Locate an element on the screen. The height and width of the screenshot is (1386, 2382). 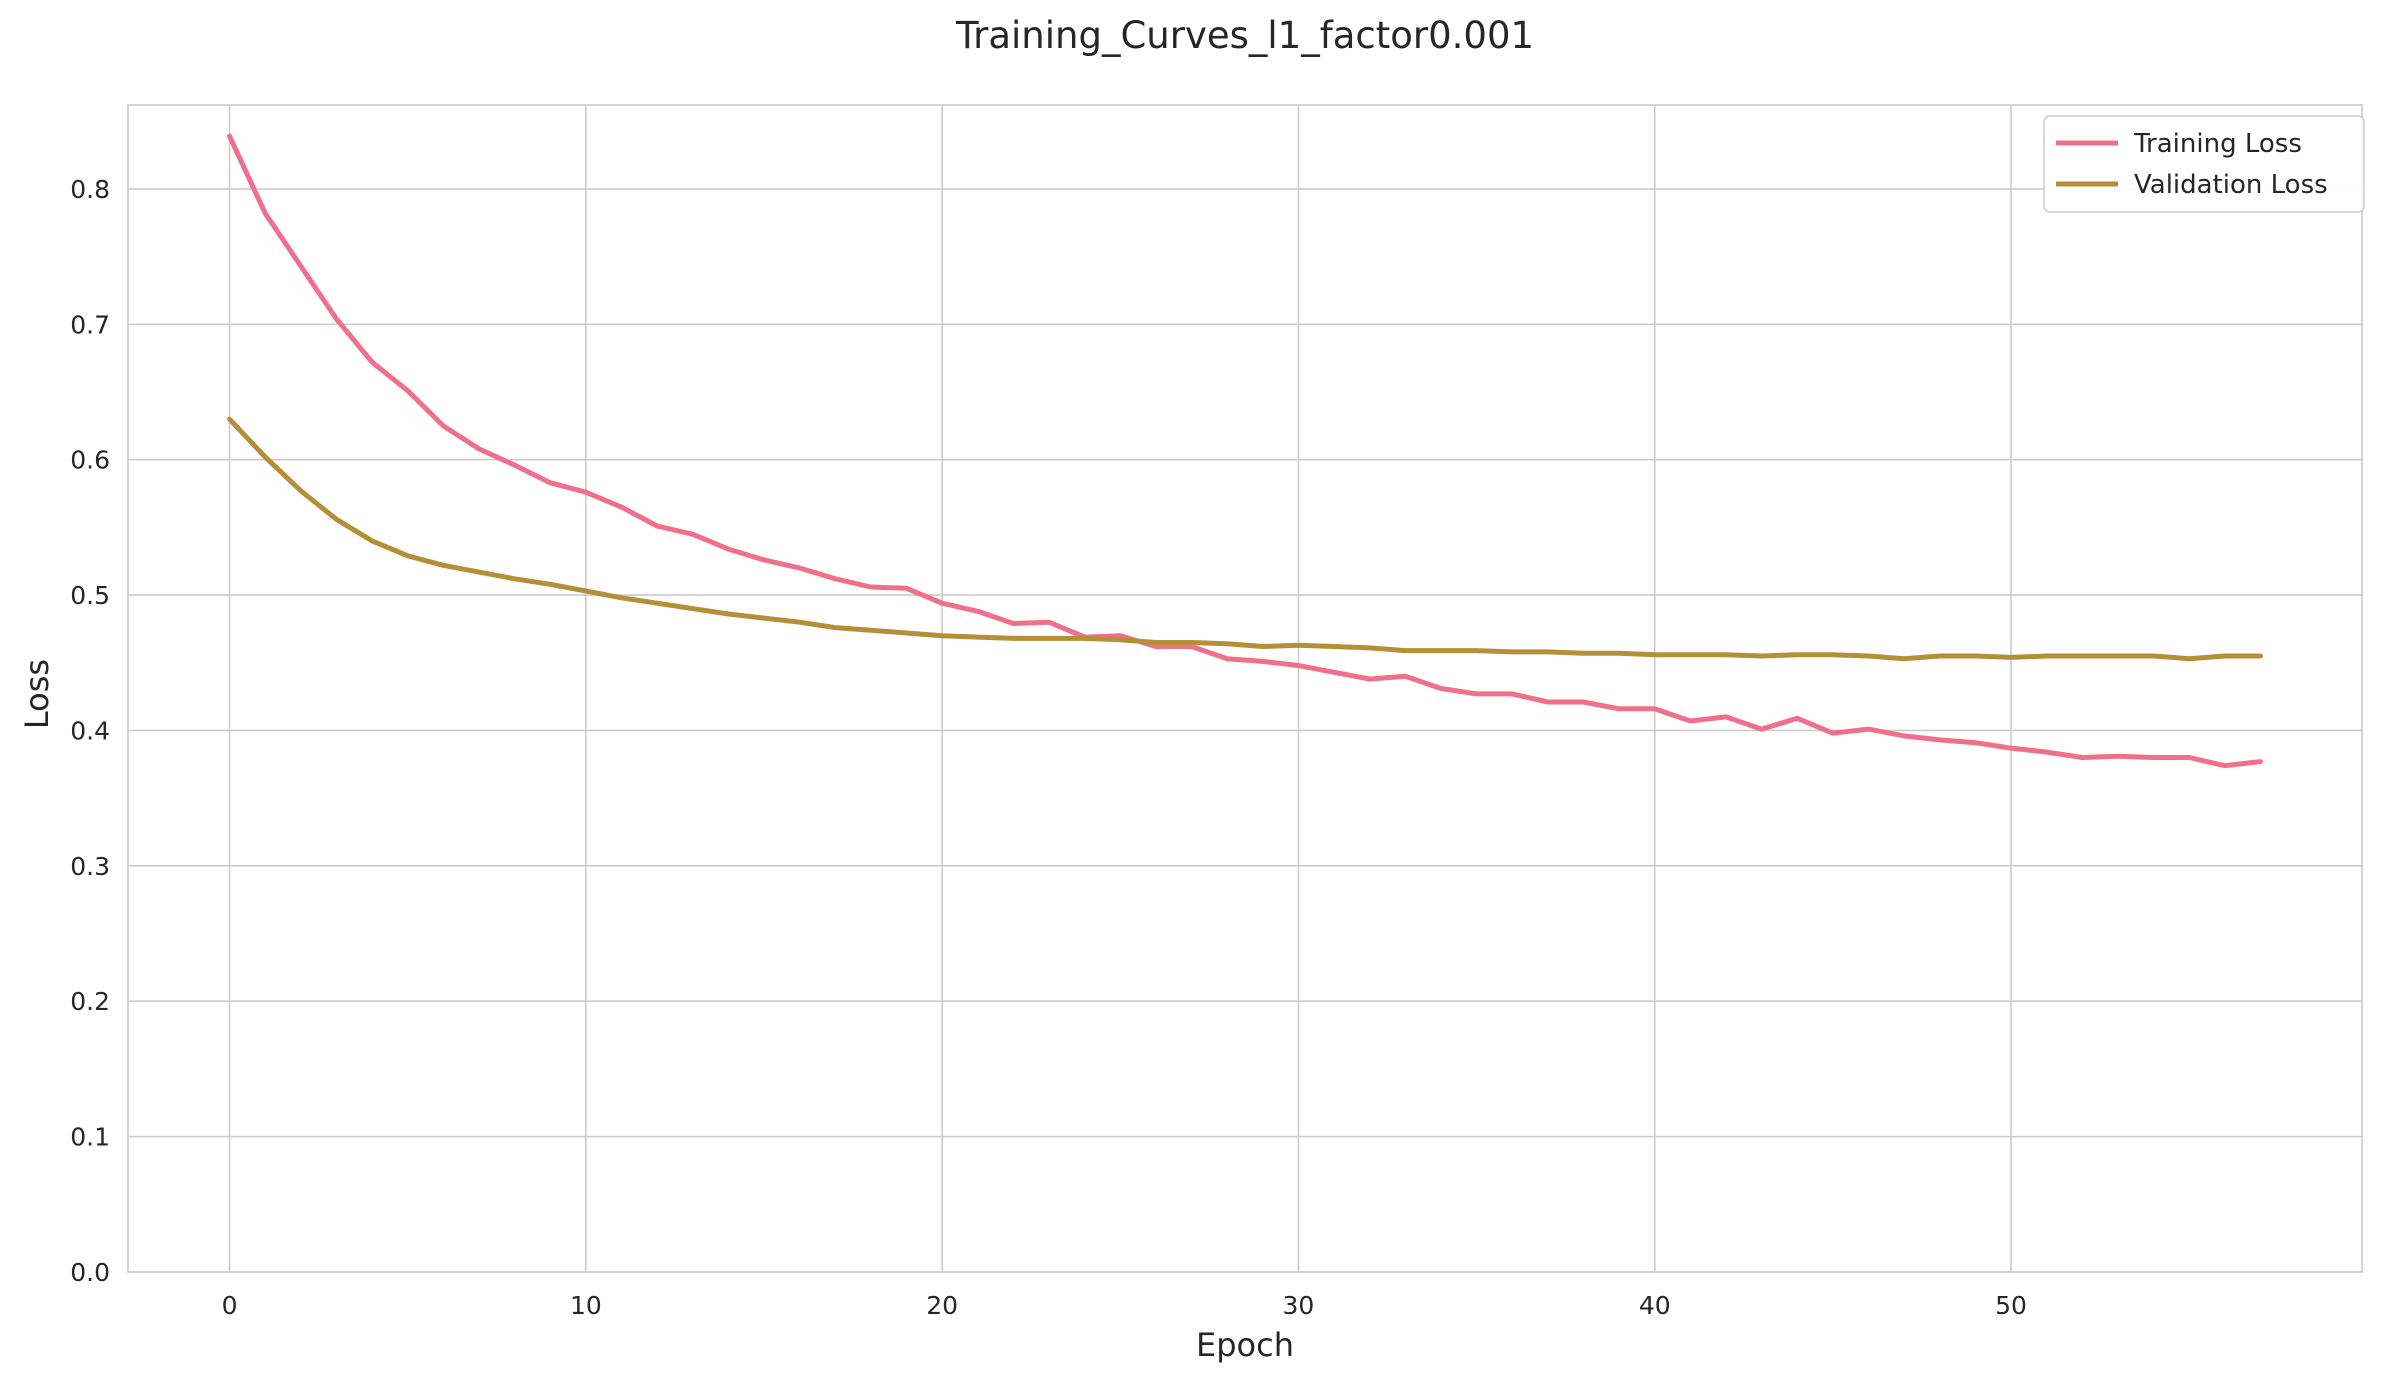
legend-label-training-loss: Training Loss is located at coordinates (2217, 144).